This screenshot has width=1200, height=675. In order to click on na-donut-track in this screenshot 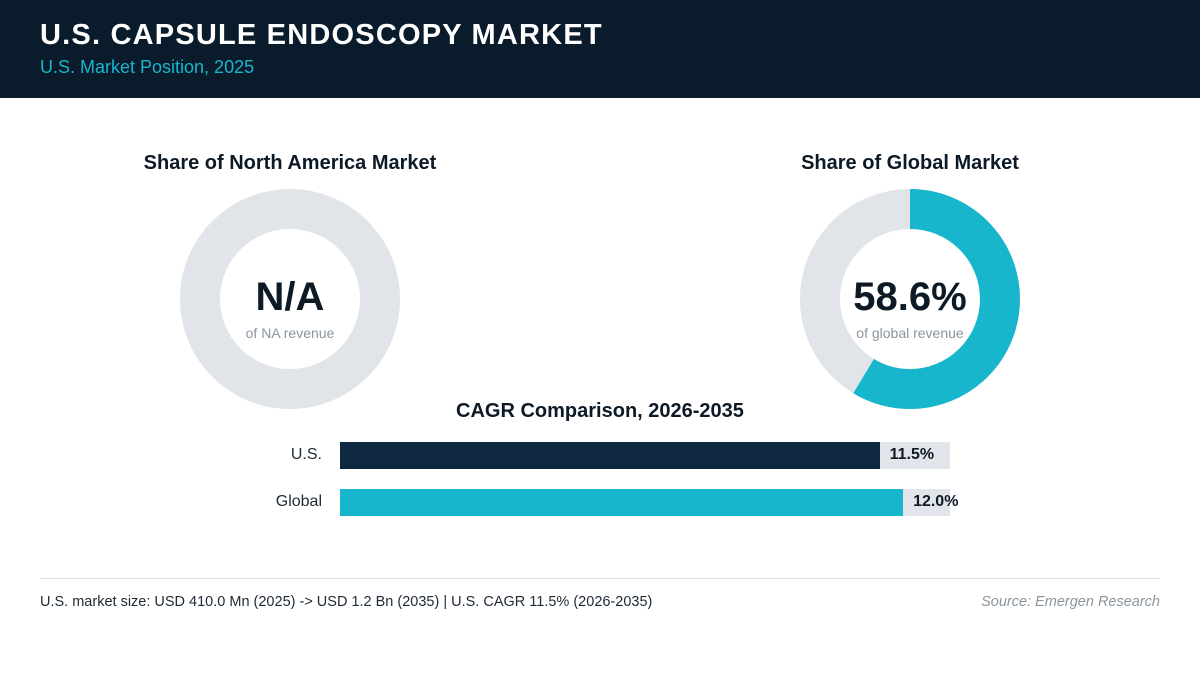, I will do `click(290, 299)`.